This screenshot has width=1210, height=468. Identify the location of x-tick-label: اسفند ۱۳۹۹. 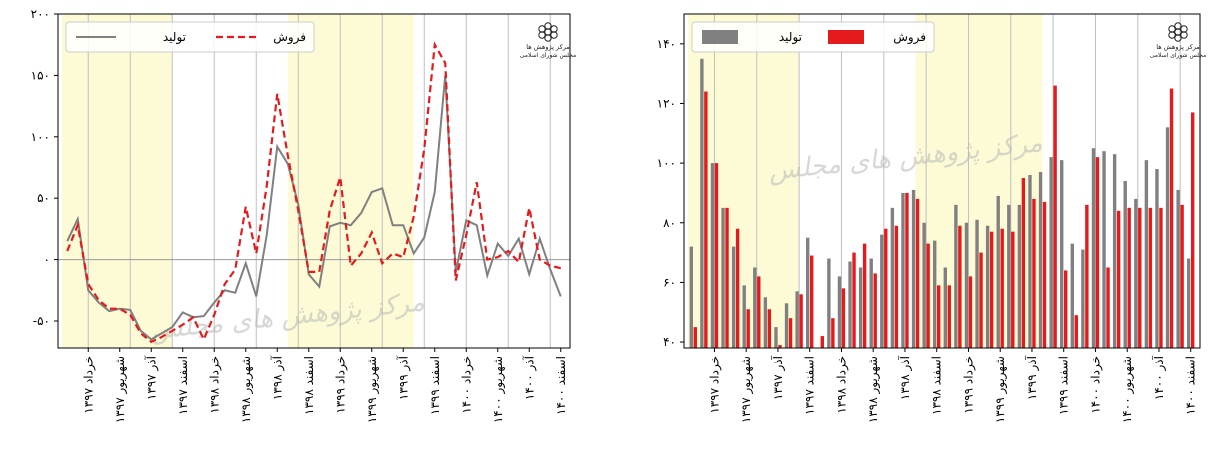
(435, 385).